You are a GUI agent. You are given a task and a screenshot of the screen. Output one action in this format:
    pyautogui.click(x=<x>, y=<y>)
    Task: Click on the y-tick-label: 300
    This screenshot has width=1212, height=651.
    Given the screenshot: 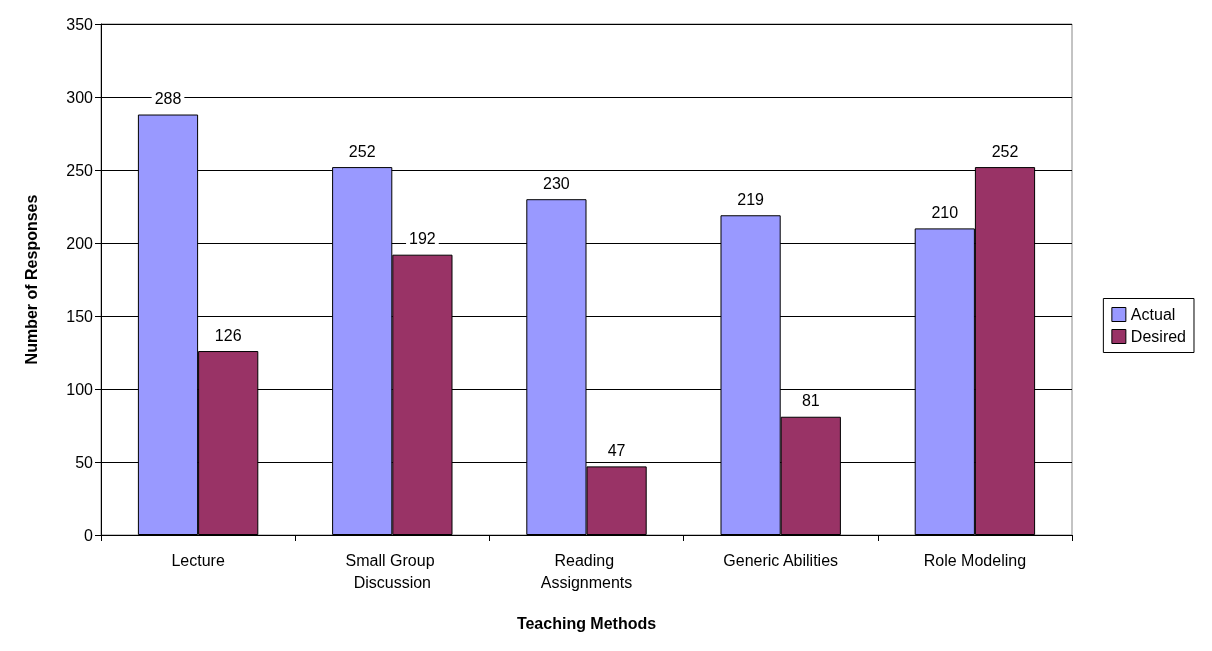 What is the action you would take?
    pyautogui.click(x=80, y=97)
    